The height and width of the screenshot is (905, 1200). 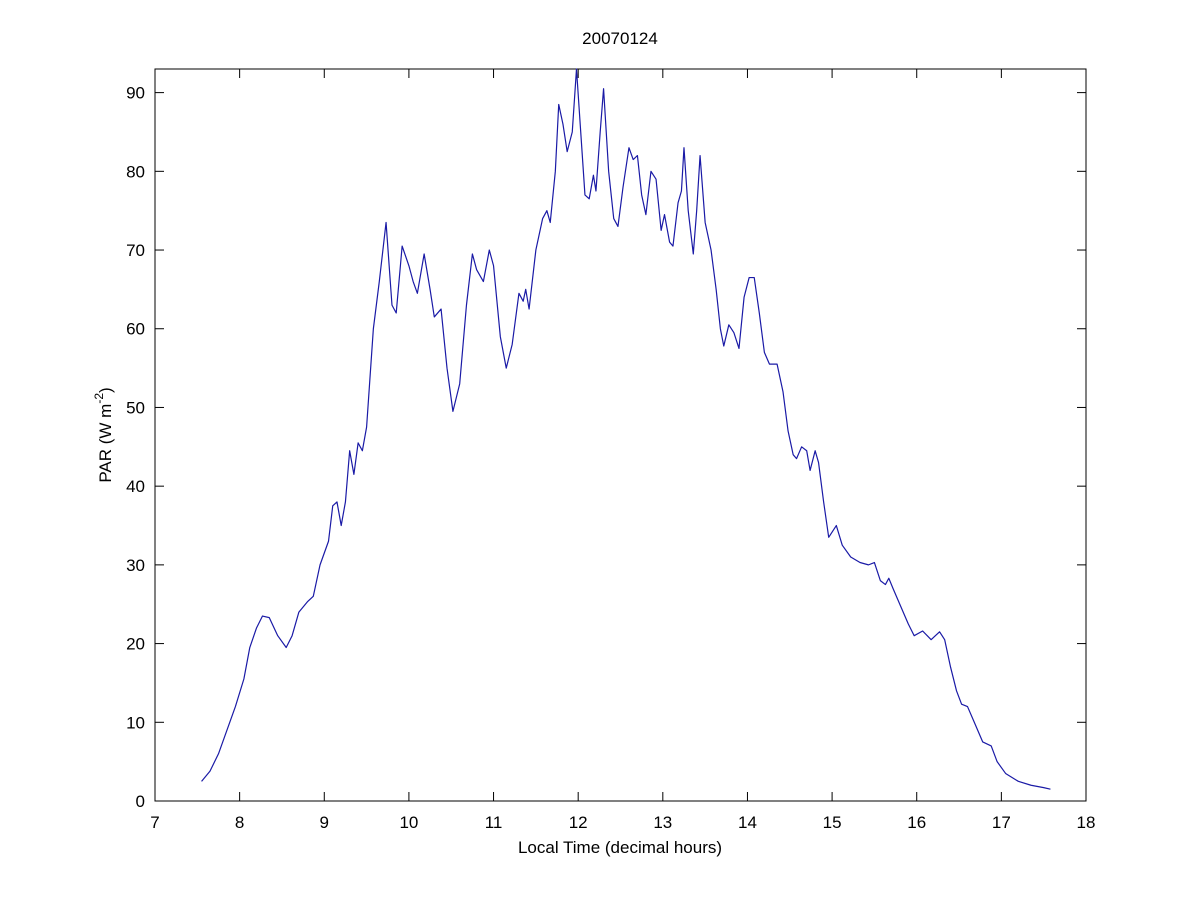 I want to click on x-tick-label: 14, so click(x=747, y=822).